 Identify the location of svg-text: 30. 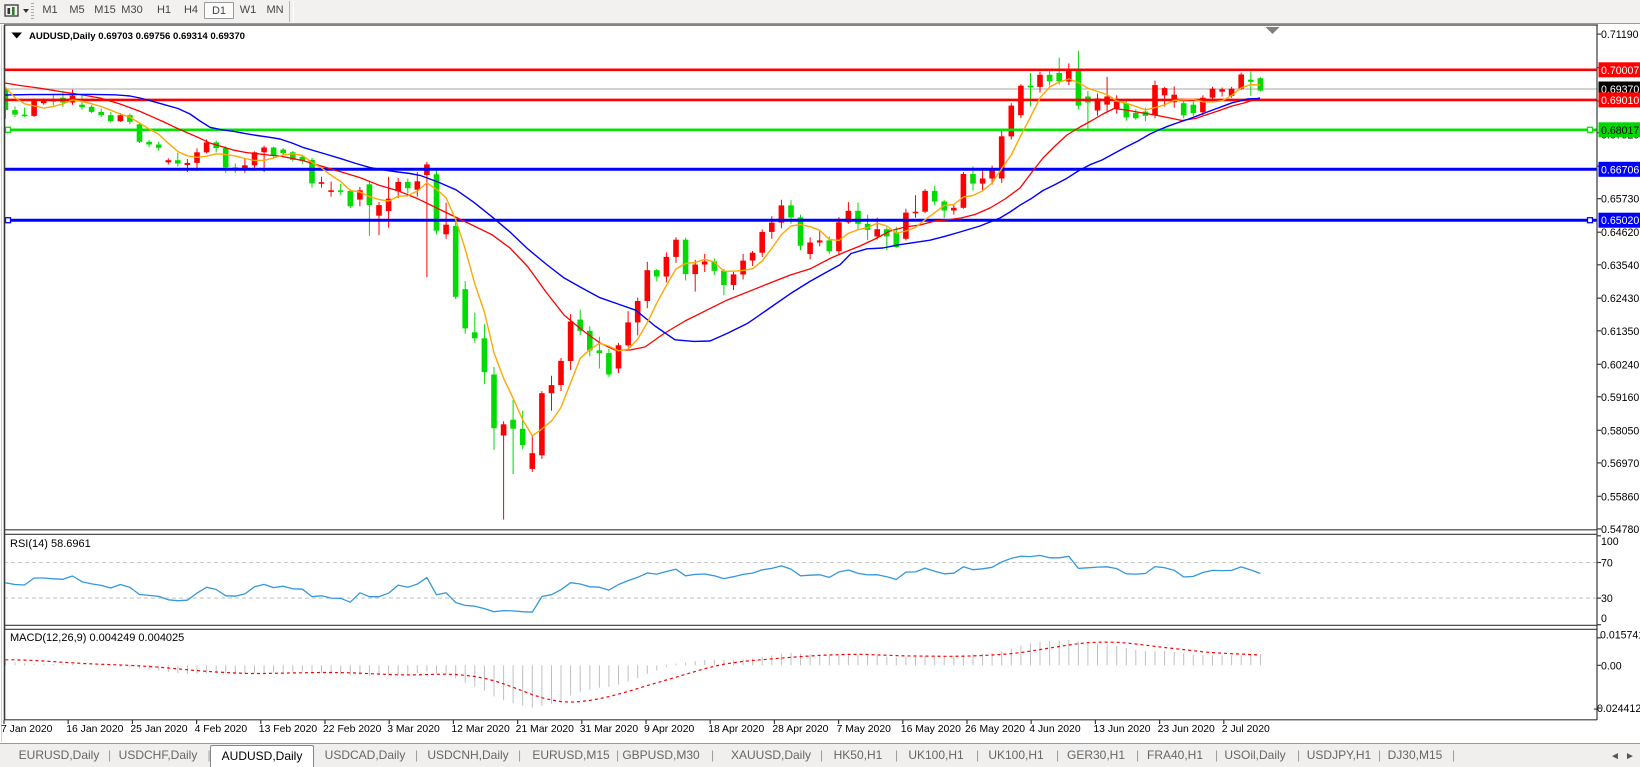
(1607, 599).